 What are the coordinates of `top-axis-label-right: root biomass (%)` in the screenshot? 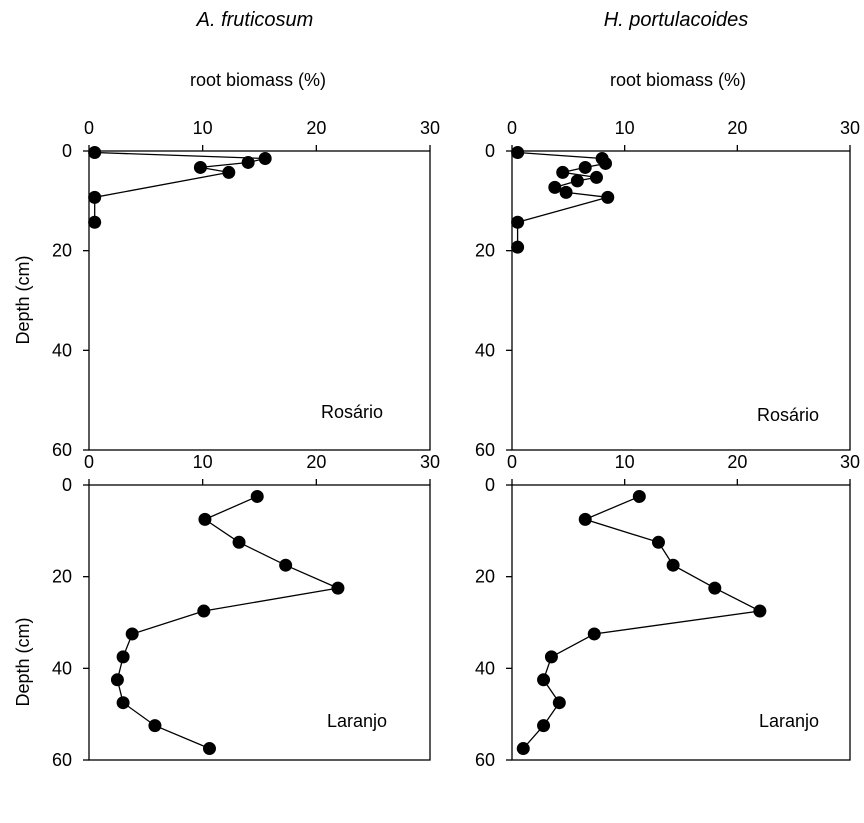 It's located at (678, 80).